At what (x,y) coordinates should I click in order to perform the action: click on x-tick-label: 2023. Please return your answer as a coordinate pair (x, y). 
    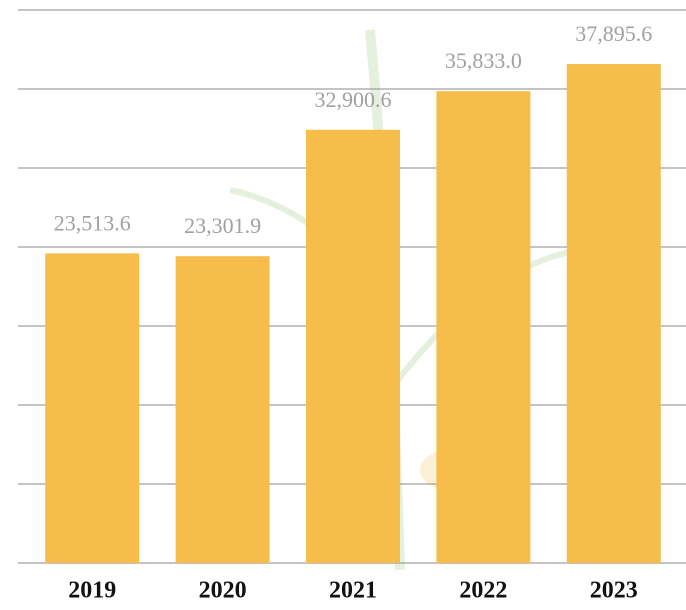
    Looking at the image, I should click on (614, 591).